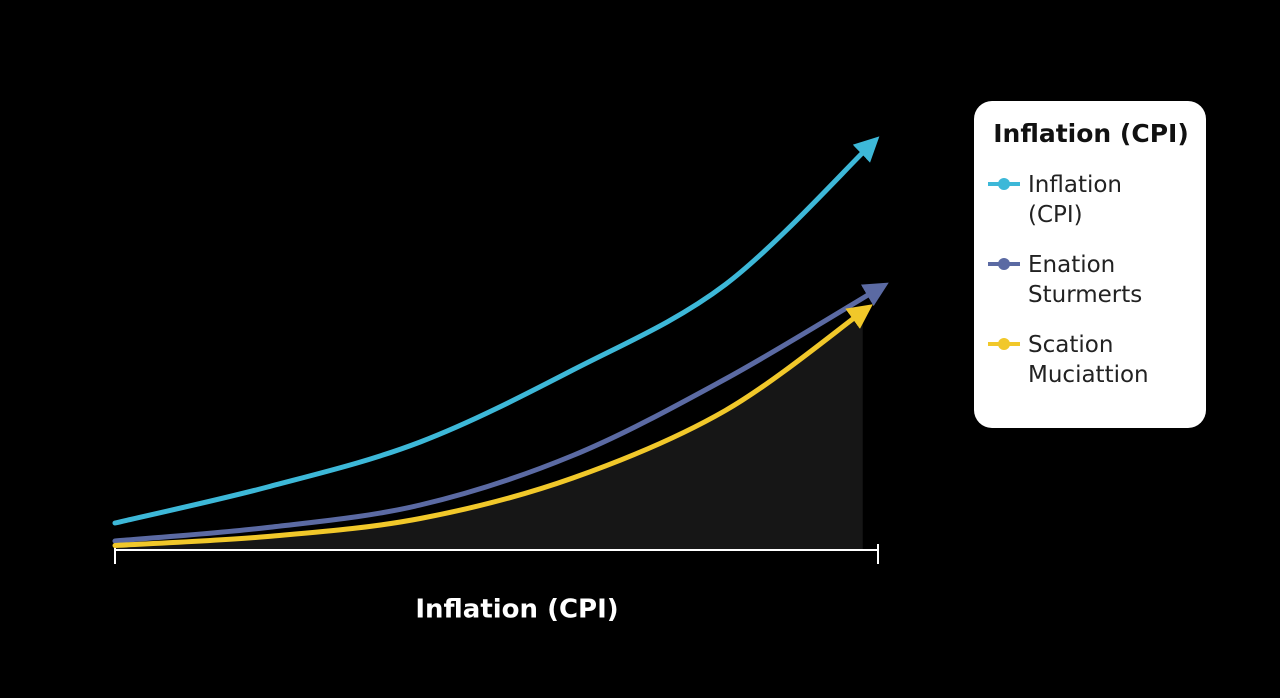 This screenshot has height=698, width=1280. Describe the element at coordinates (516, 610) in the screenshot. I see `x-axis-title: Inflation (CPI)` at that location.